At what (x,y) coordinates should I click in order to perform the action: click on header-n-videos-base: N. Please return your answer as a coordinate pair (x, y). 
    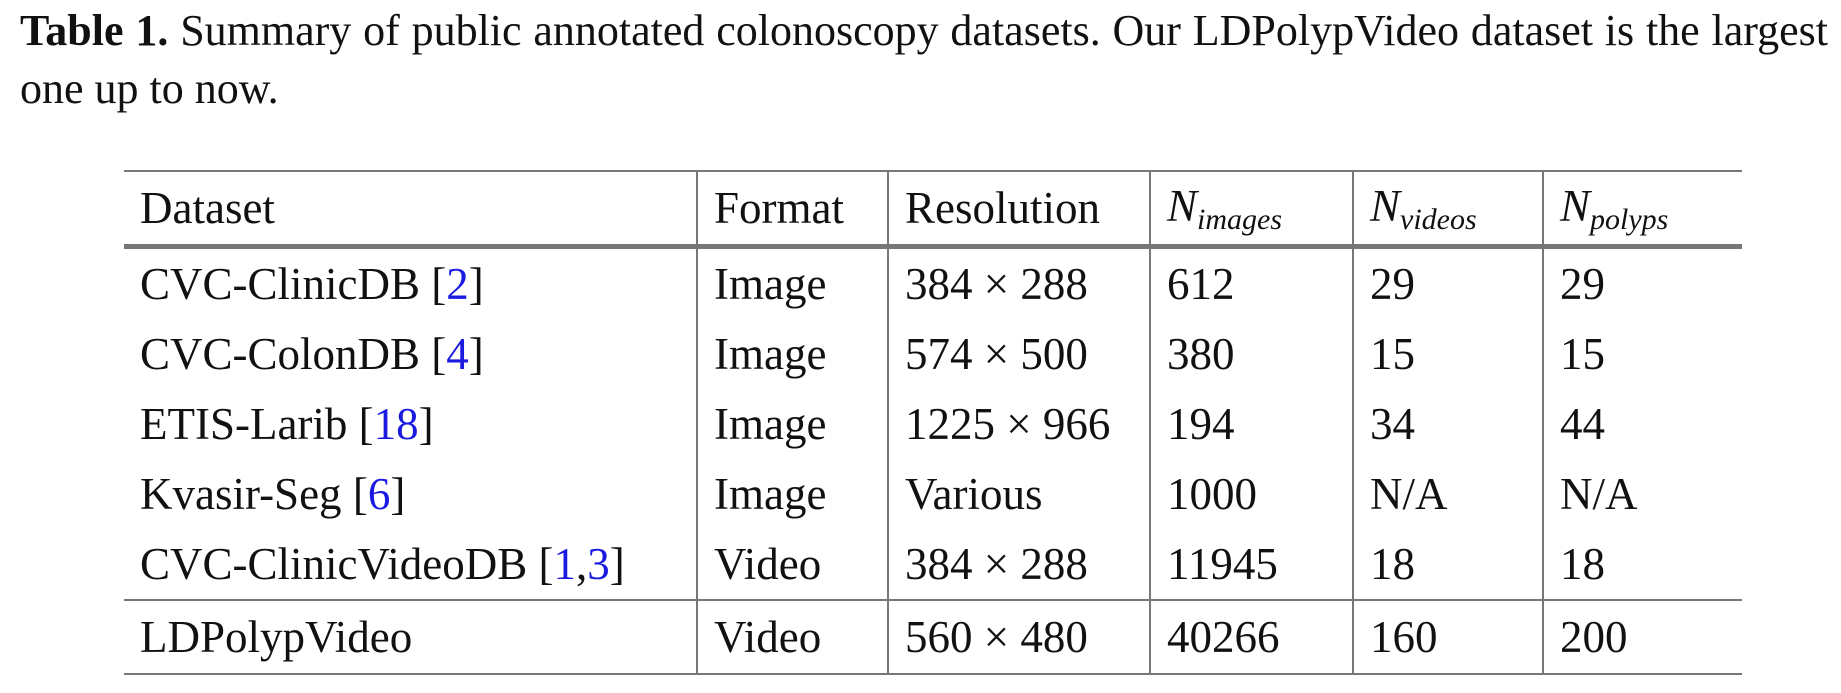
    Looking at the image, I should click on (1385, 205).